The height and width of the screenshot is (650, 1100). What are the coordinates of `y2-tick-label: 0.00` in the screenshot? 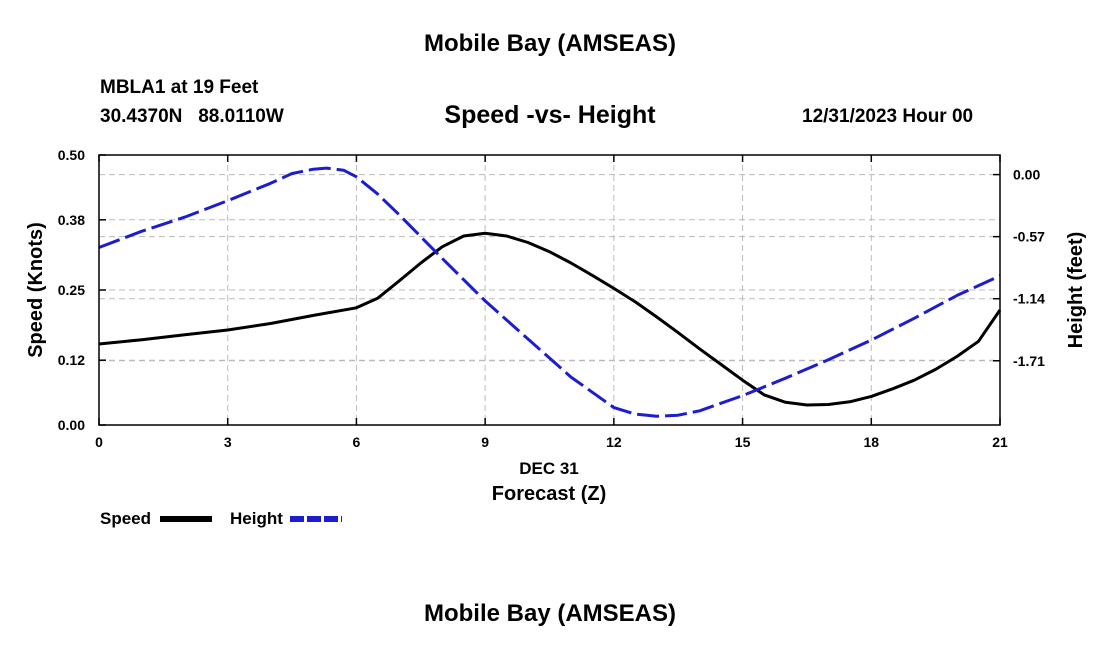 It's located at (1026, 175).